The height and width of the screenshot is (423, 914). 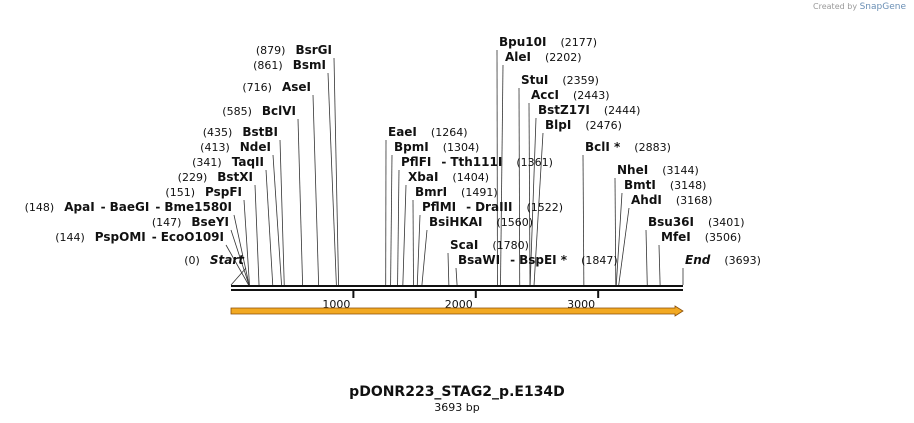 I want to click on site-position-label: (229), so click(x=193, y=177).